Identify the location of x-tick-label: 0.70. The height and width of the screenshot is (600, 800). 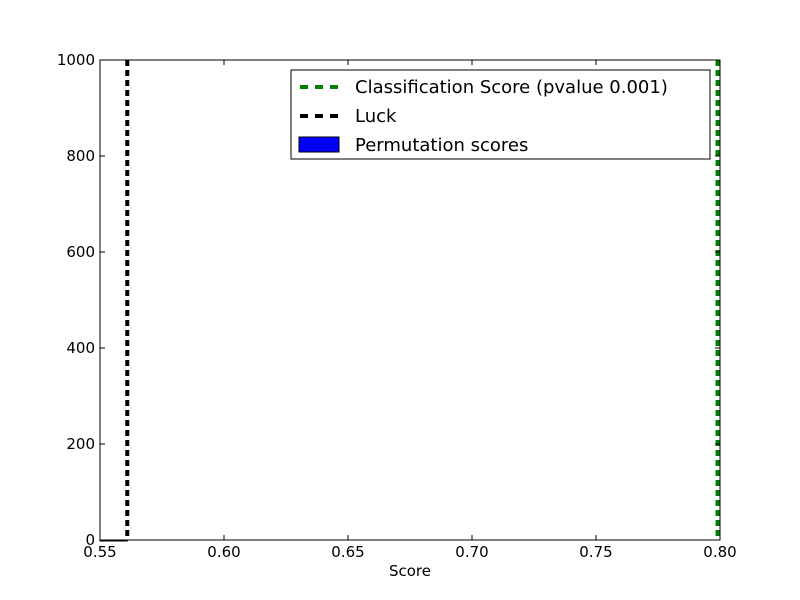
(471, 552).